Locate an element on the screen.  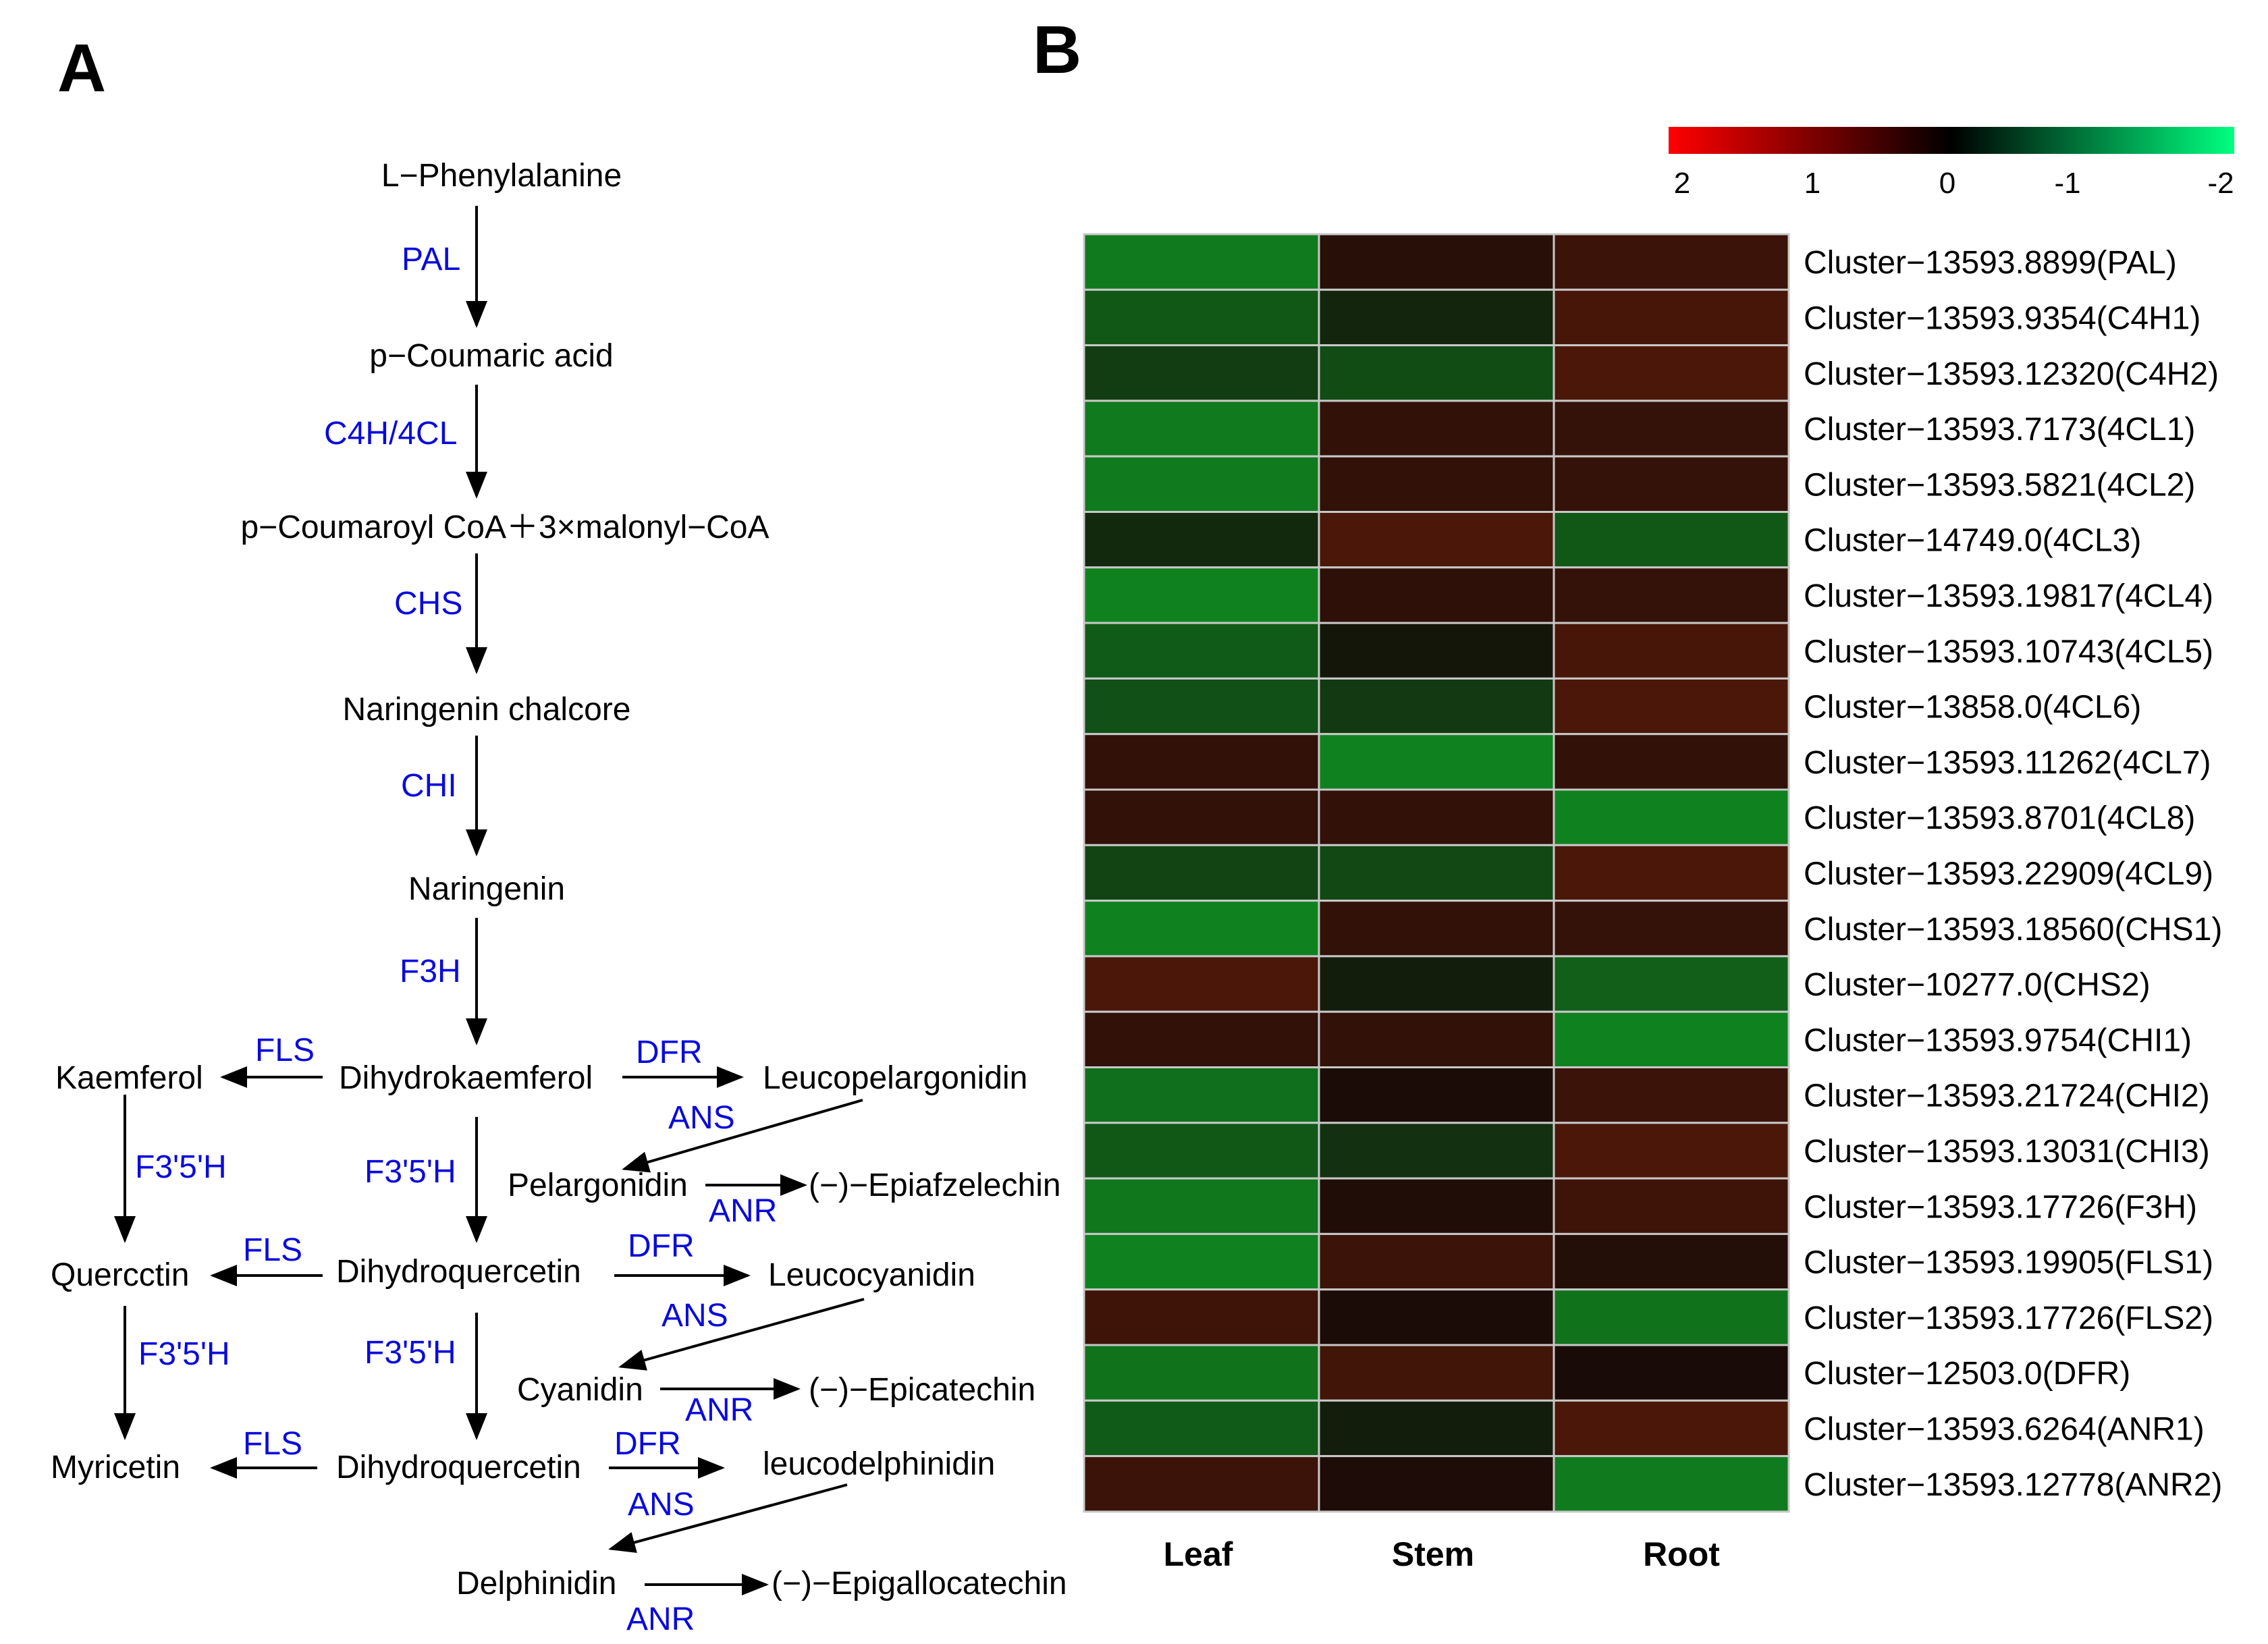
enzyme-pal: PAL is located at coordinates (431, 259).